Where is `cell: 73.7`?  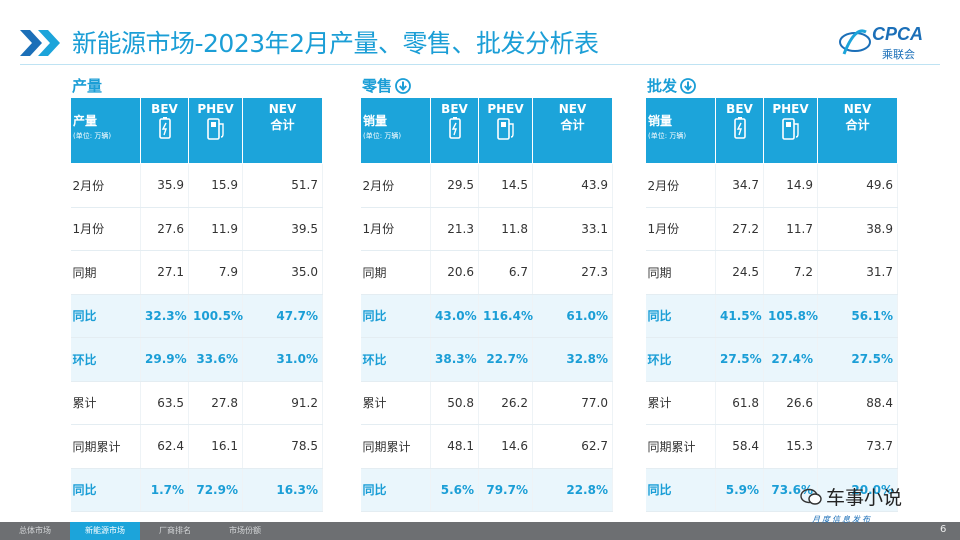 cell: 73.7 is located at coordinates (857, 446).